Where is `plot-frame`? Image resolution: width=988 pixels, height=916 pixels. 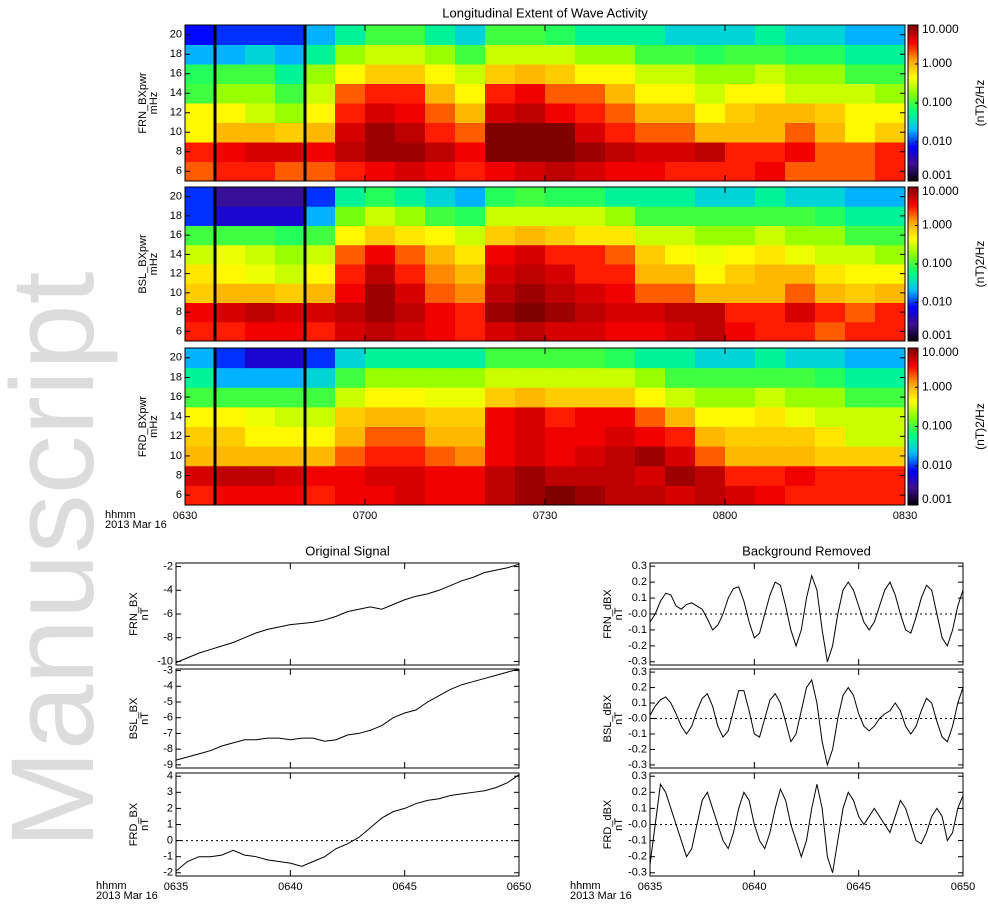
plot-frame is located at coordinates (545, 426).